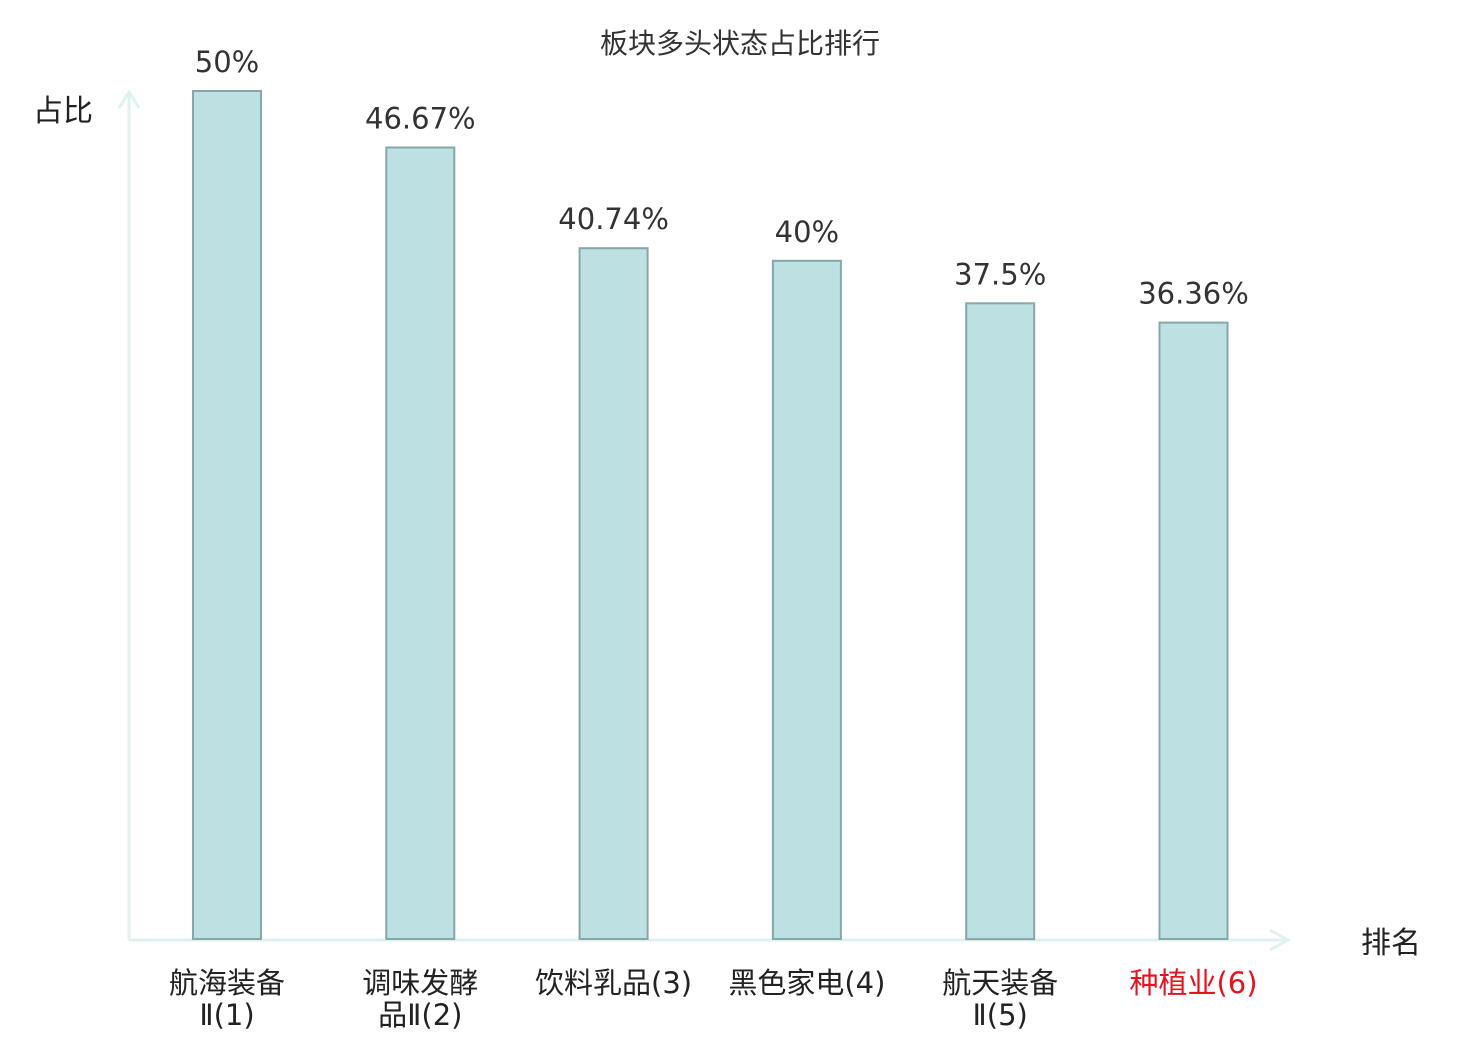 This screenshot has height=1040, width=1480. What do you see at coordinates (227, 983) in the screenshot?
I see `category-label-1-line-1: 航海装备` at bounding box center [227, 983].